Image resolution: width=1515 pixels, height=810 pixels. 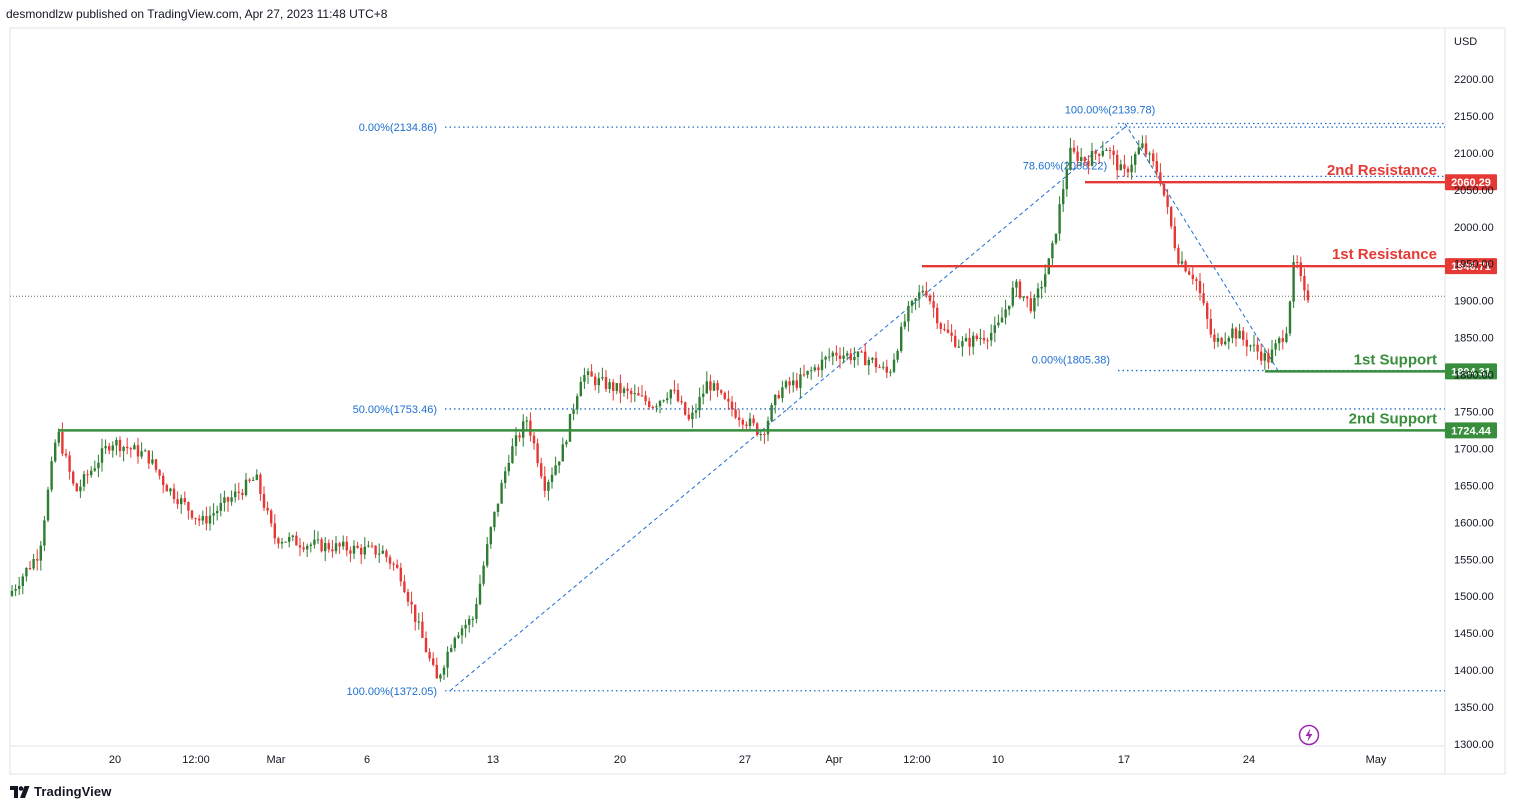 I want to click on level-name-label: 1st Support, so click(x=1395, y=359).